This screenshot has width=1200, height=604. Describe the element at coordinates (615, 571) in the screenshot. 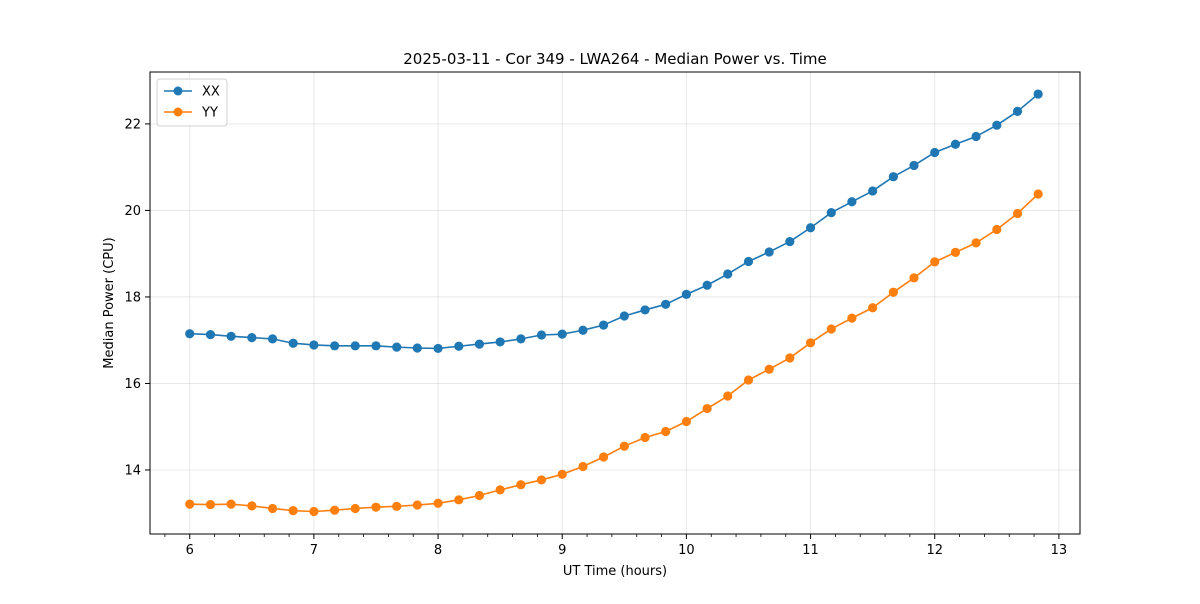

I see `x-axis-label: UT Time (hours)` at that location.